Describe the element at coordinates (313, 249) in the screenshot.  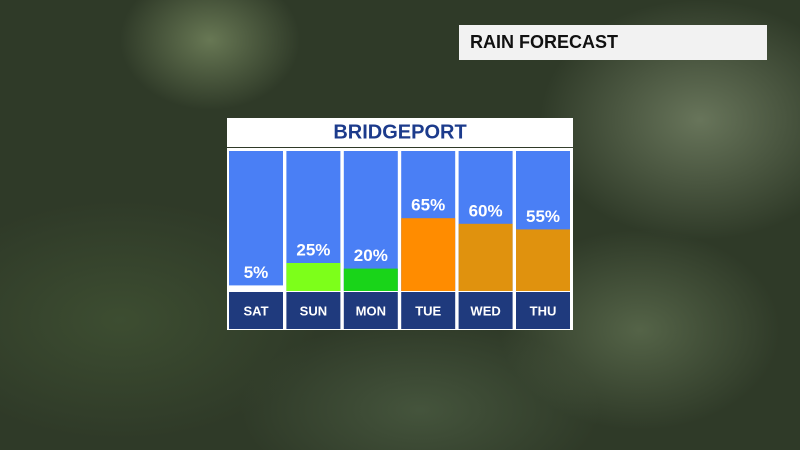
I see `value-label: 25%` at that location.